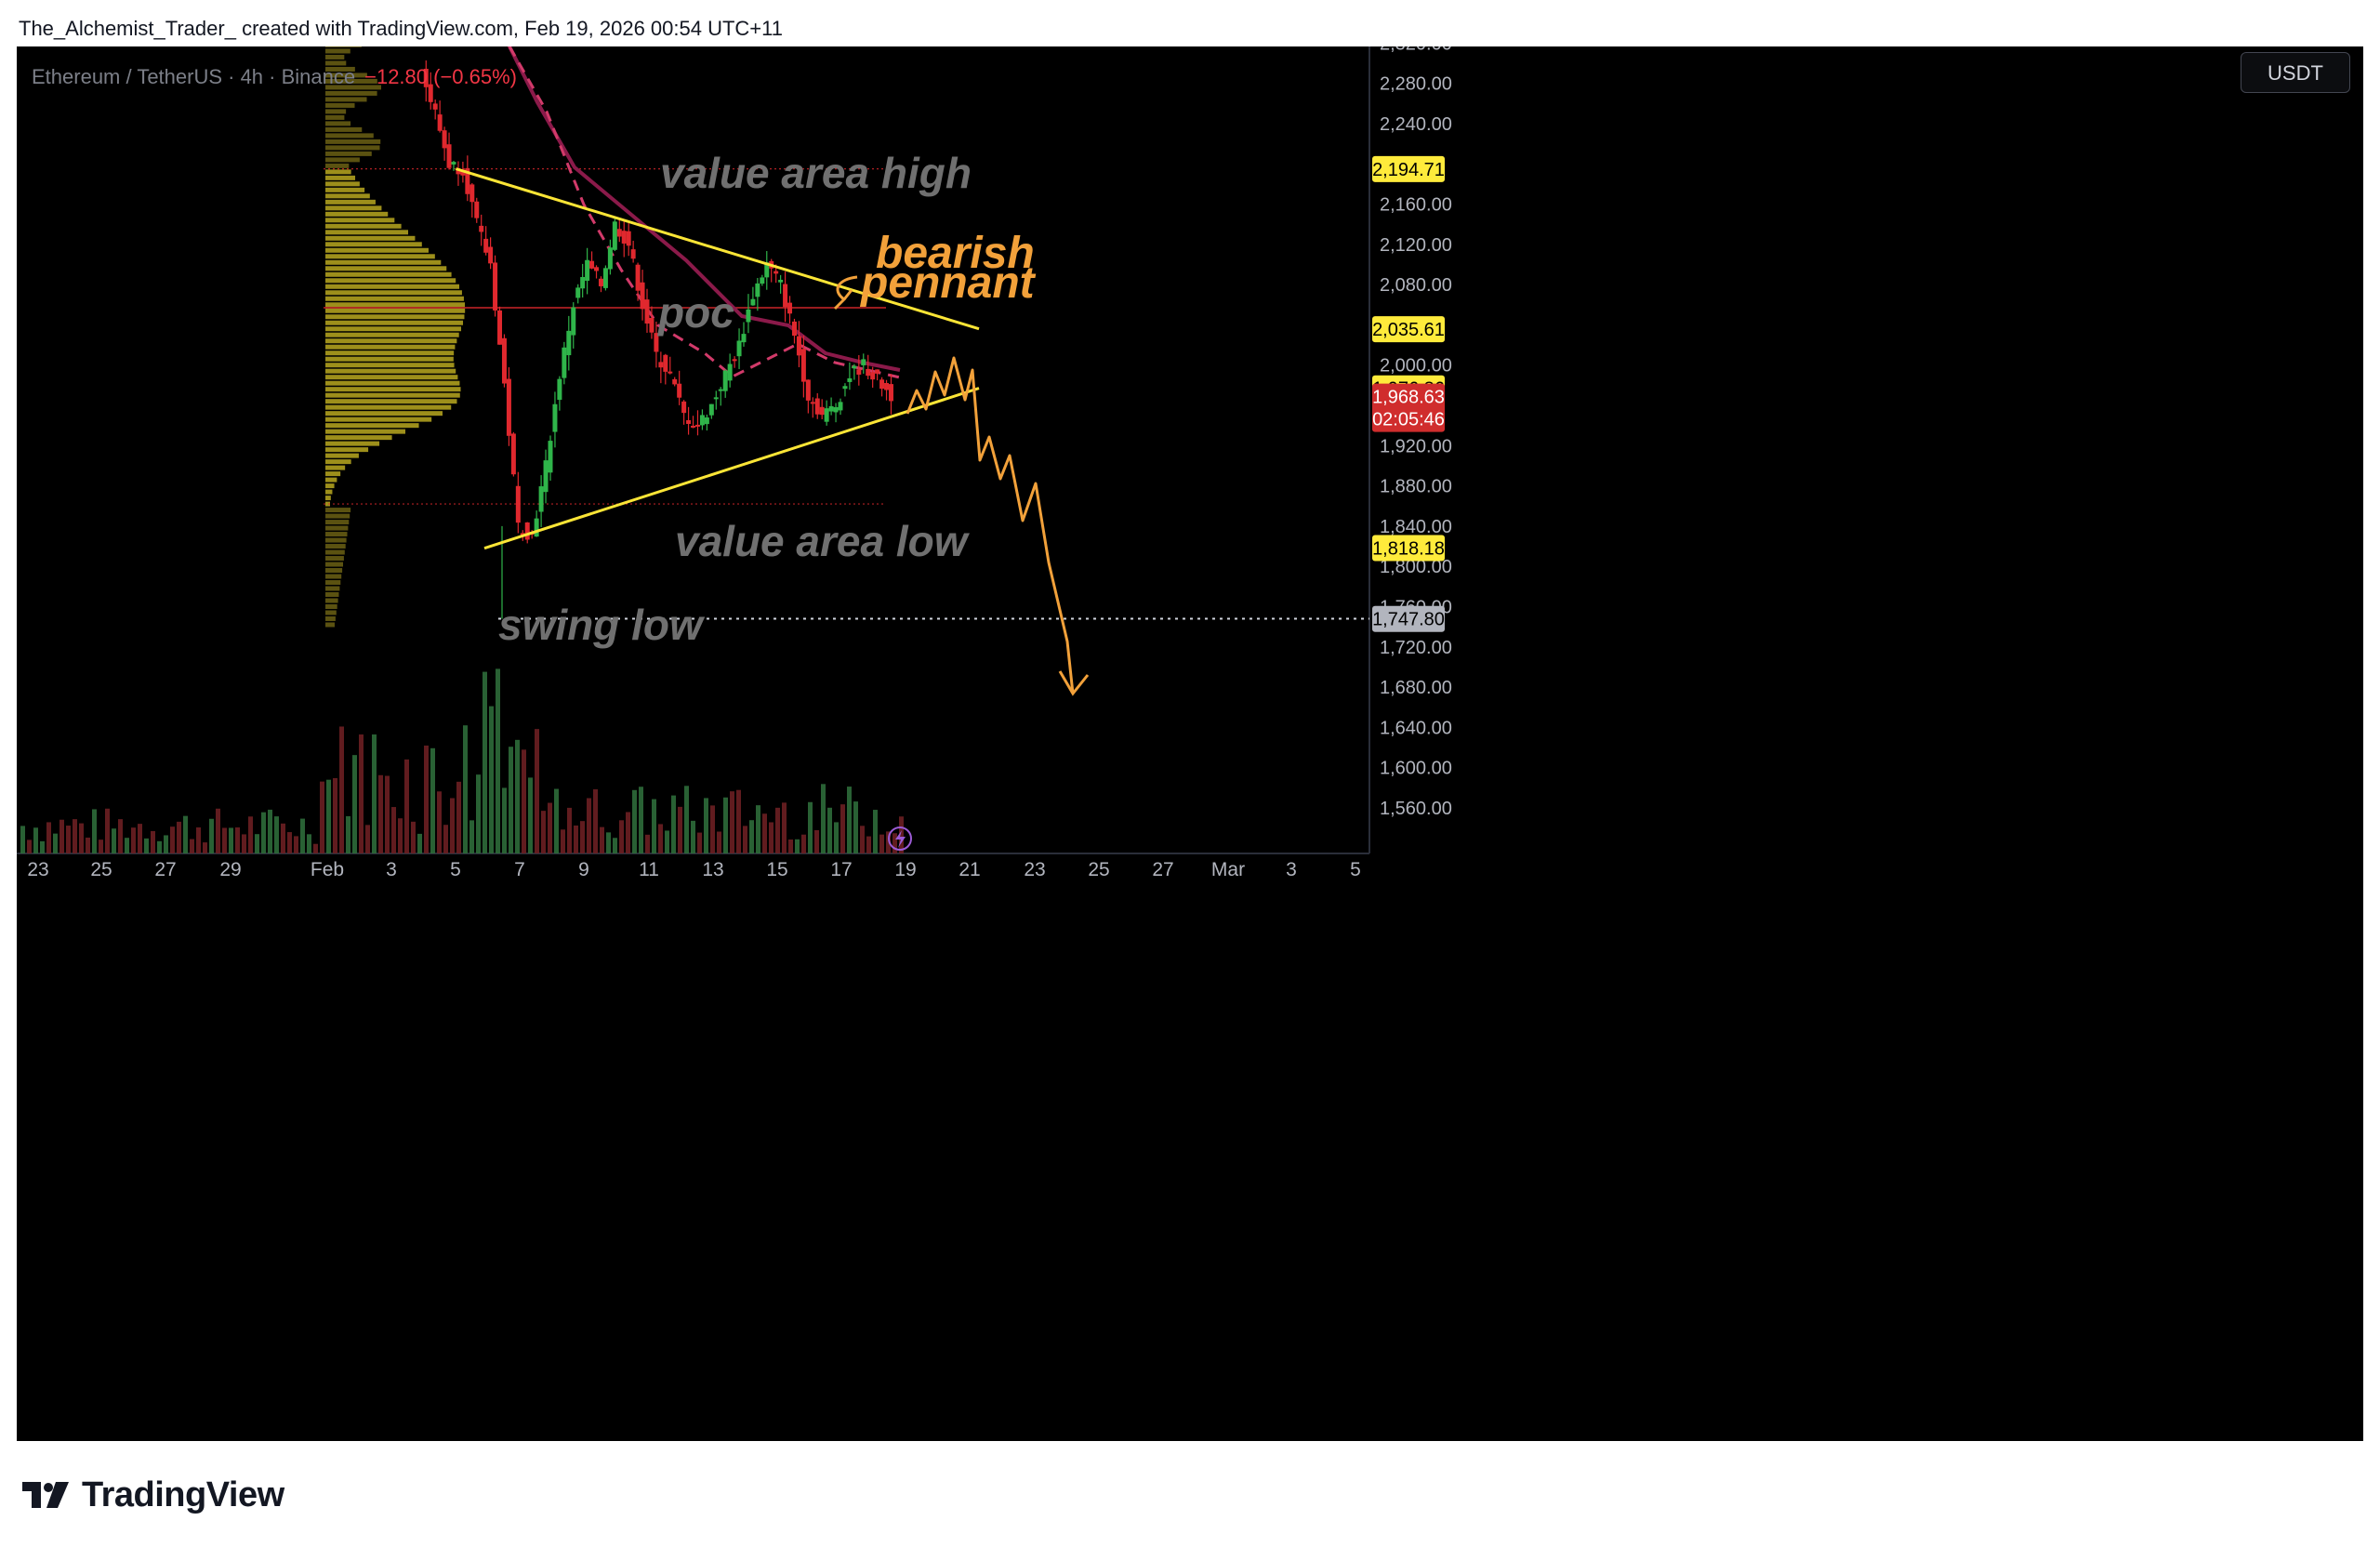 The height and width of the screenshot is (1547, 2380). I want to click on curl-arrow, so click(845, 293).